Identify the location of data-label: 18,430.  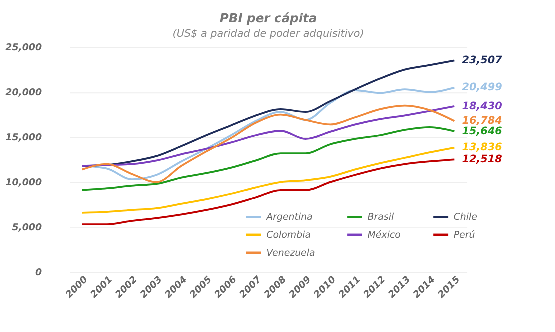
(482, 106).